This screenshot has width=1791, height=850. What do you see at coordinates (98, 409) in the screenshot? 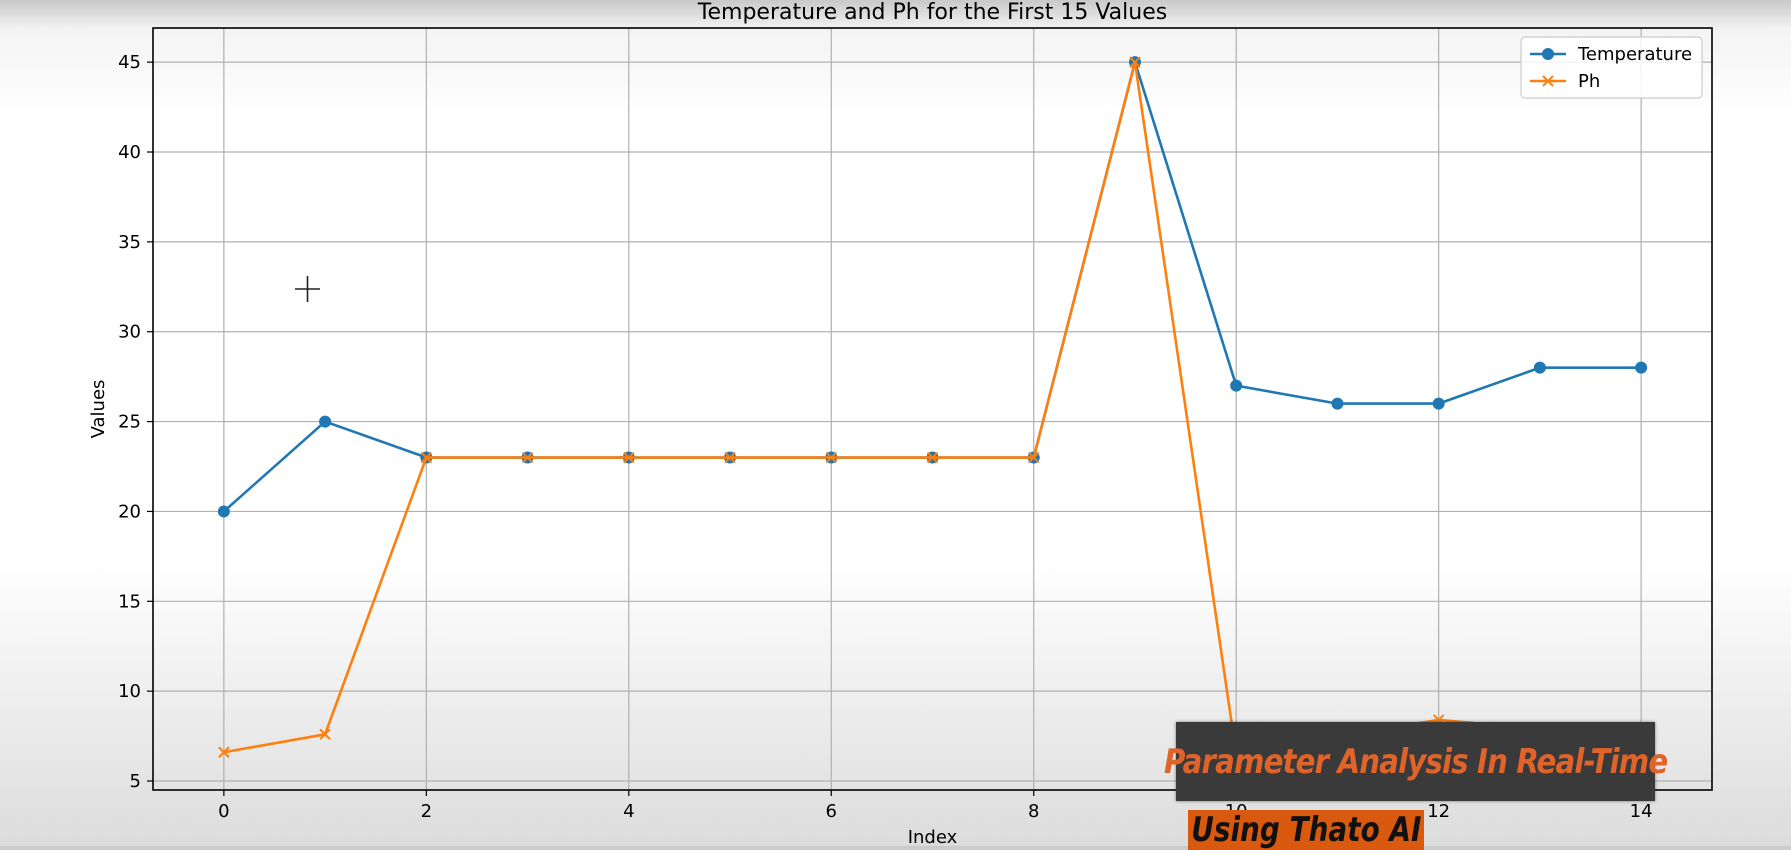
I see `y-axis-label: Values` at bounding box center [98, 409].